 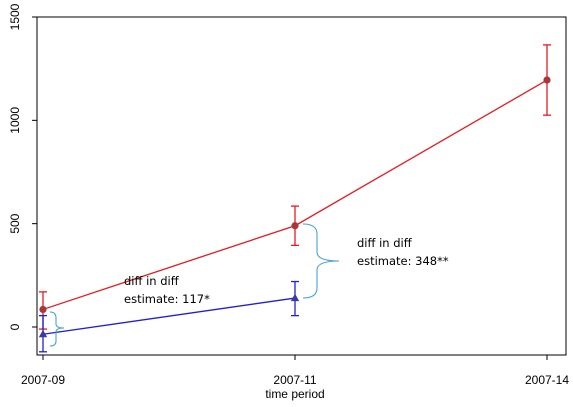 What do you see at coordinates (152, 281) in the screenshot?
I see `annotation-1-line1: diff in diff` at bounding box center [152, 281].